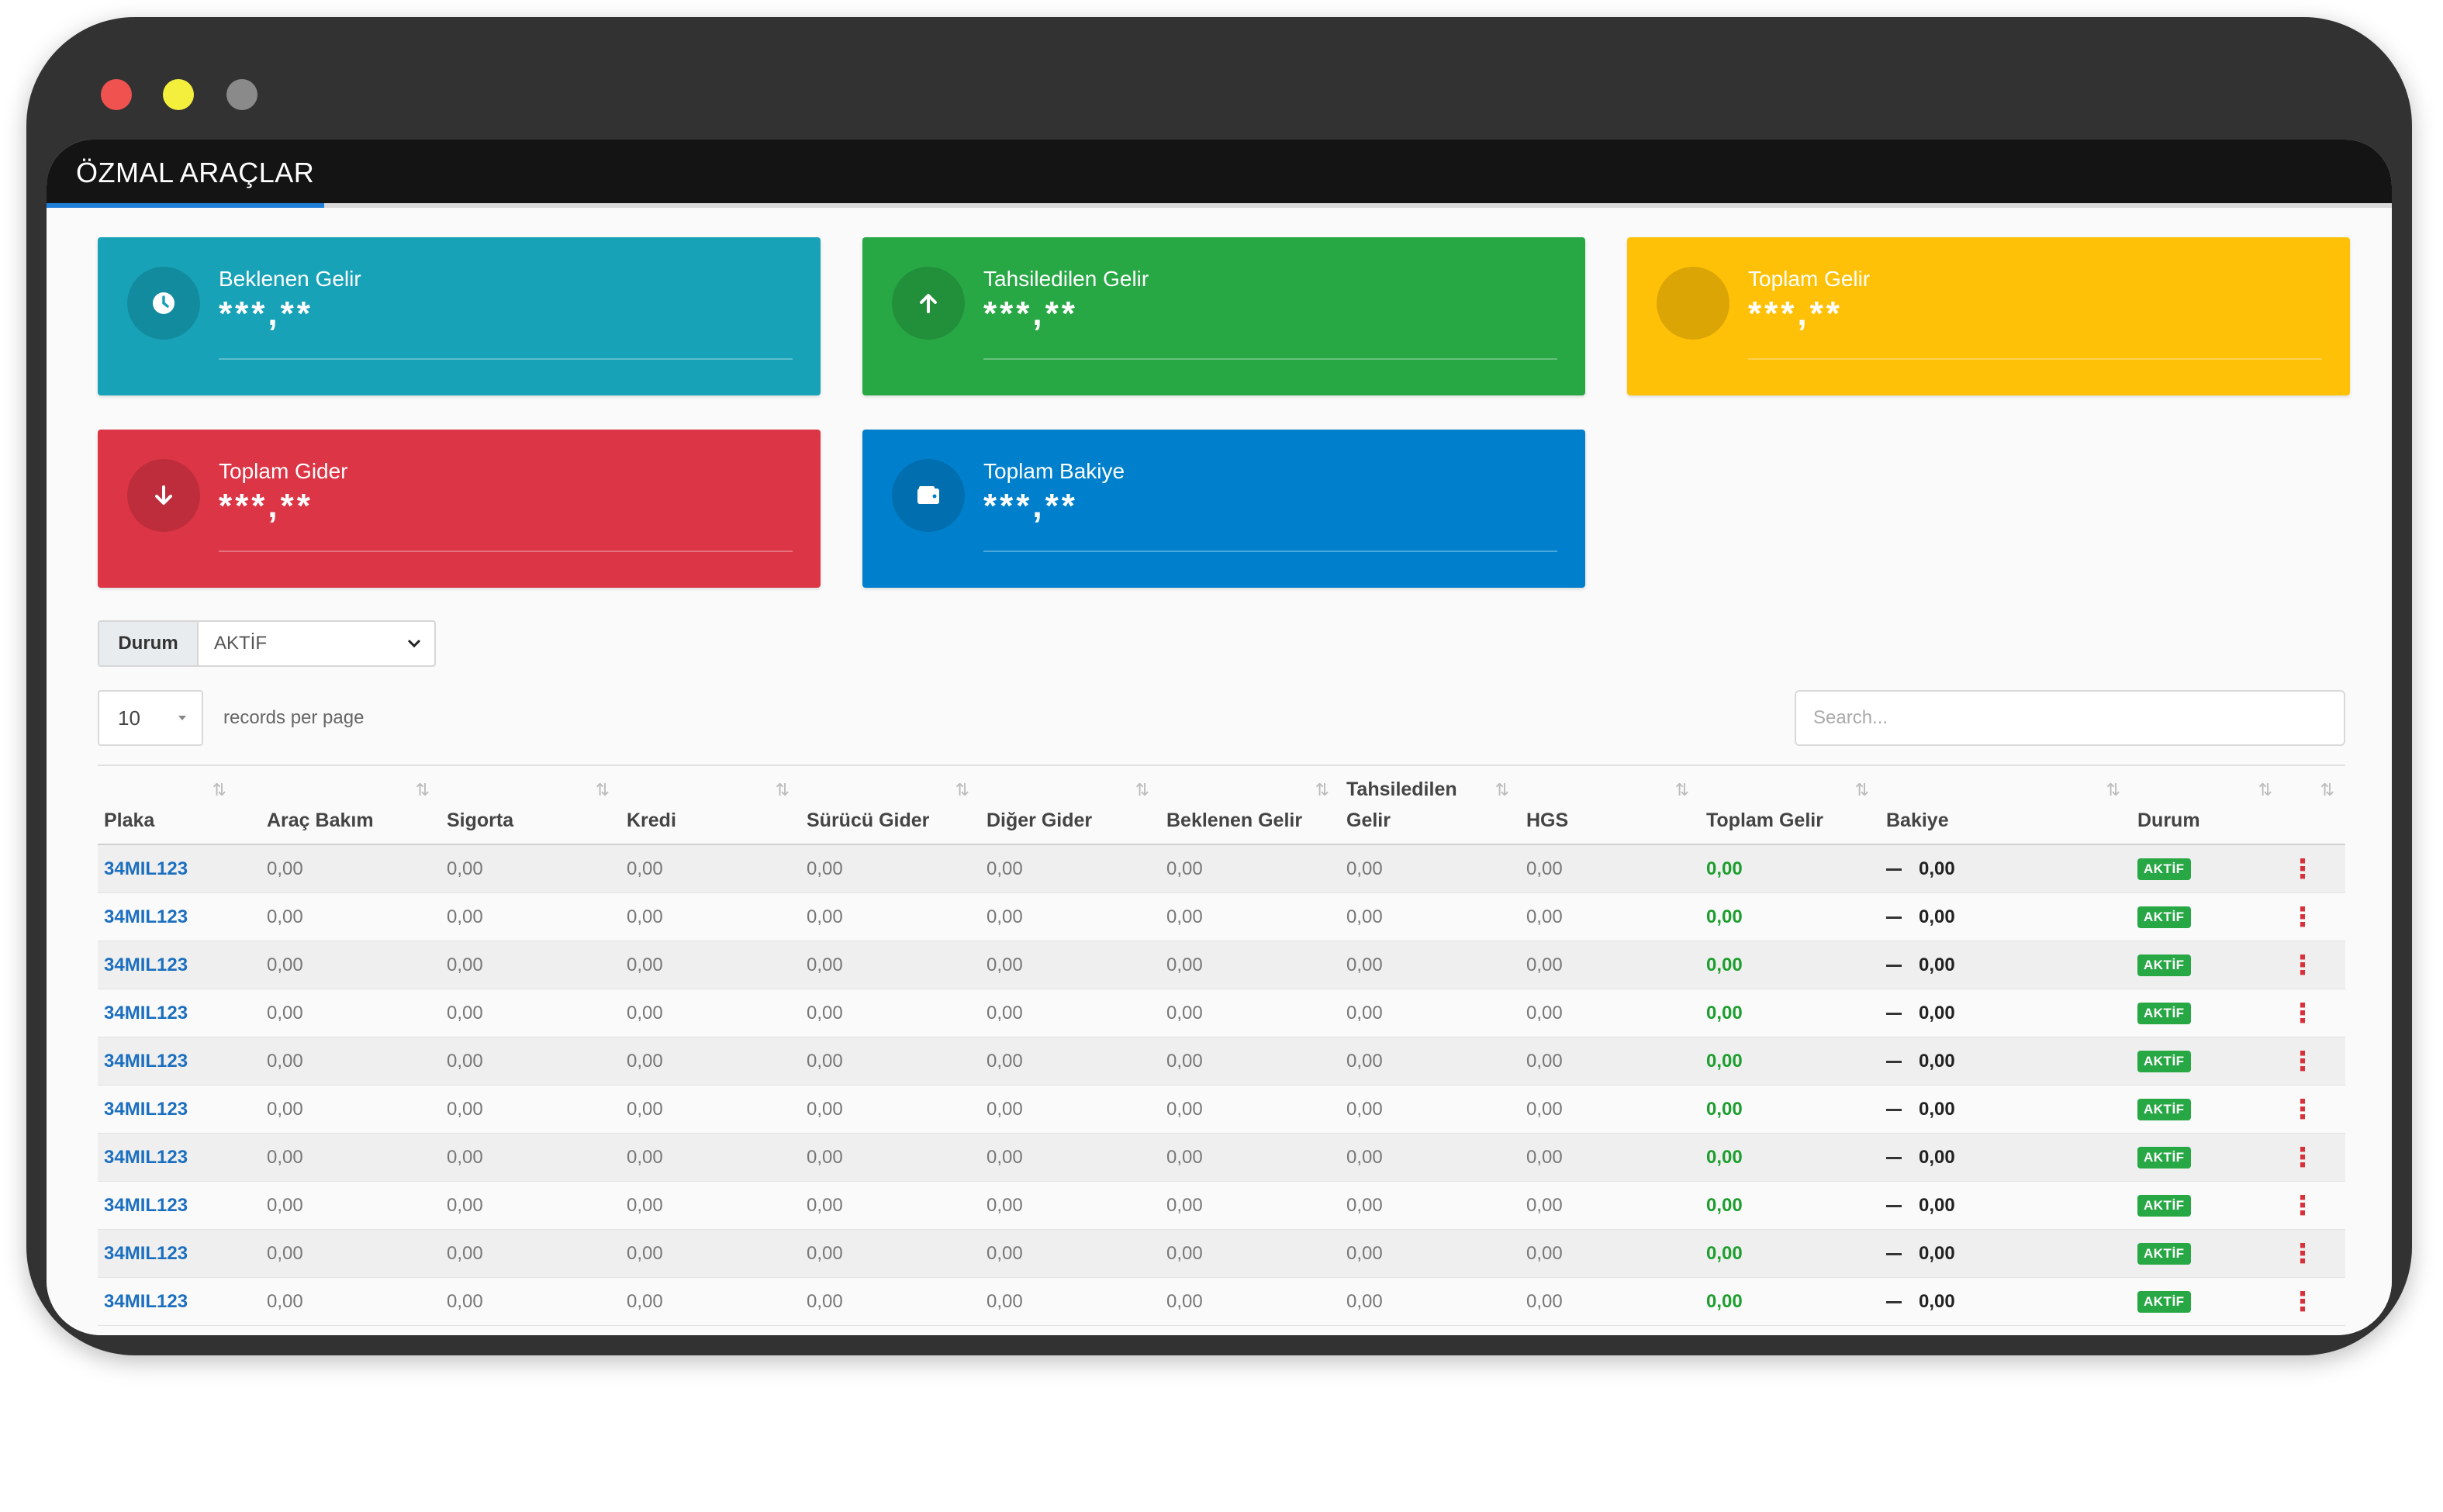 The image size is (2443, 1512). I want to click on window-minimize-dot, so click(178, 94).